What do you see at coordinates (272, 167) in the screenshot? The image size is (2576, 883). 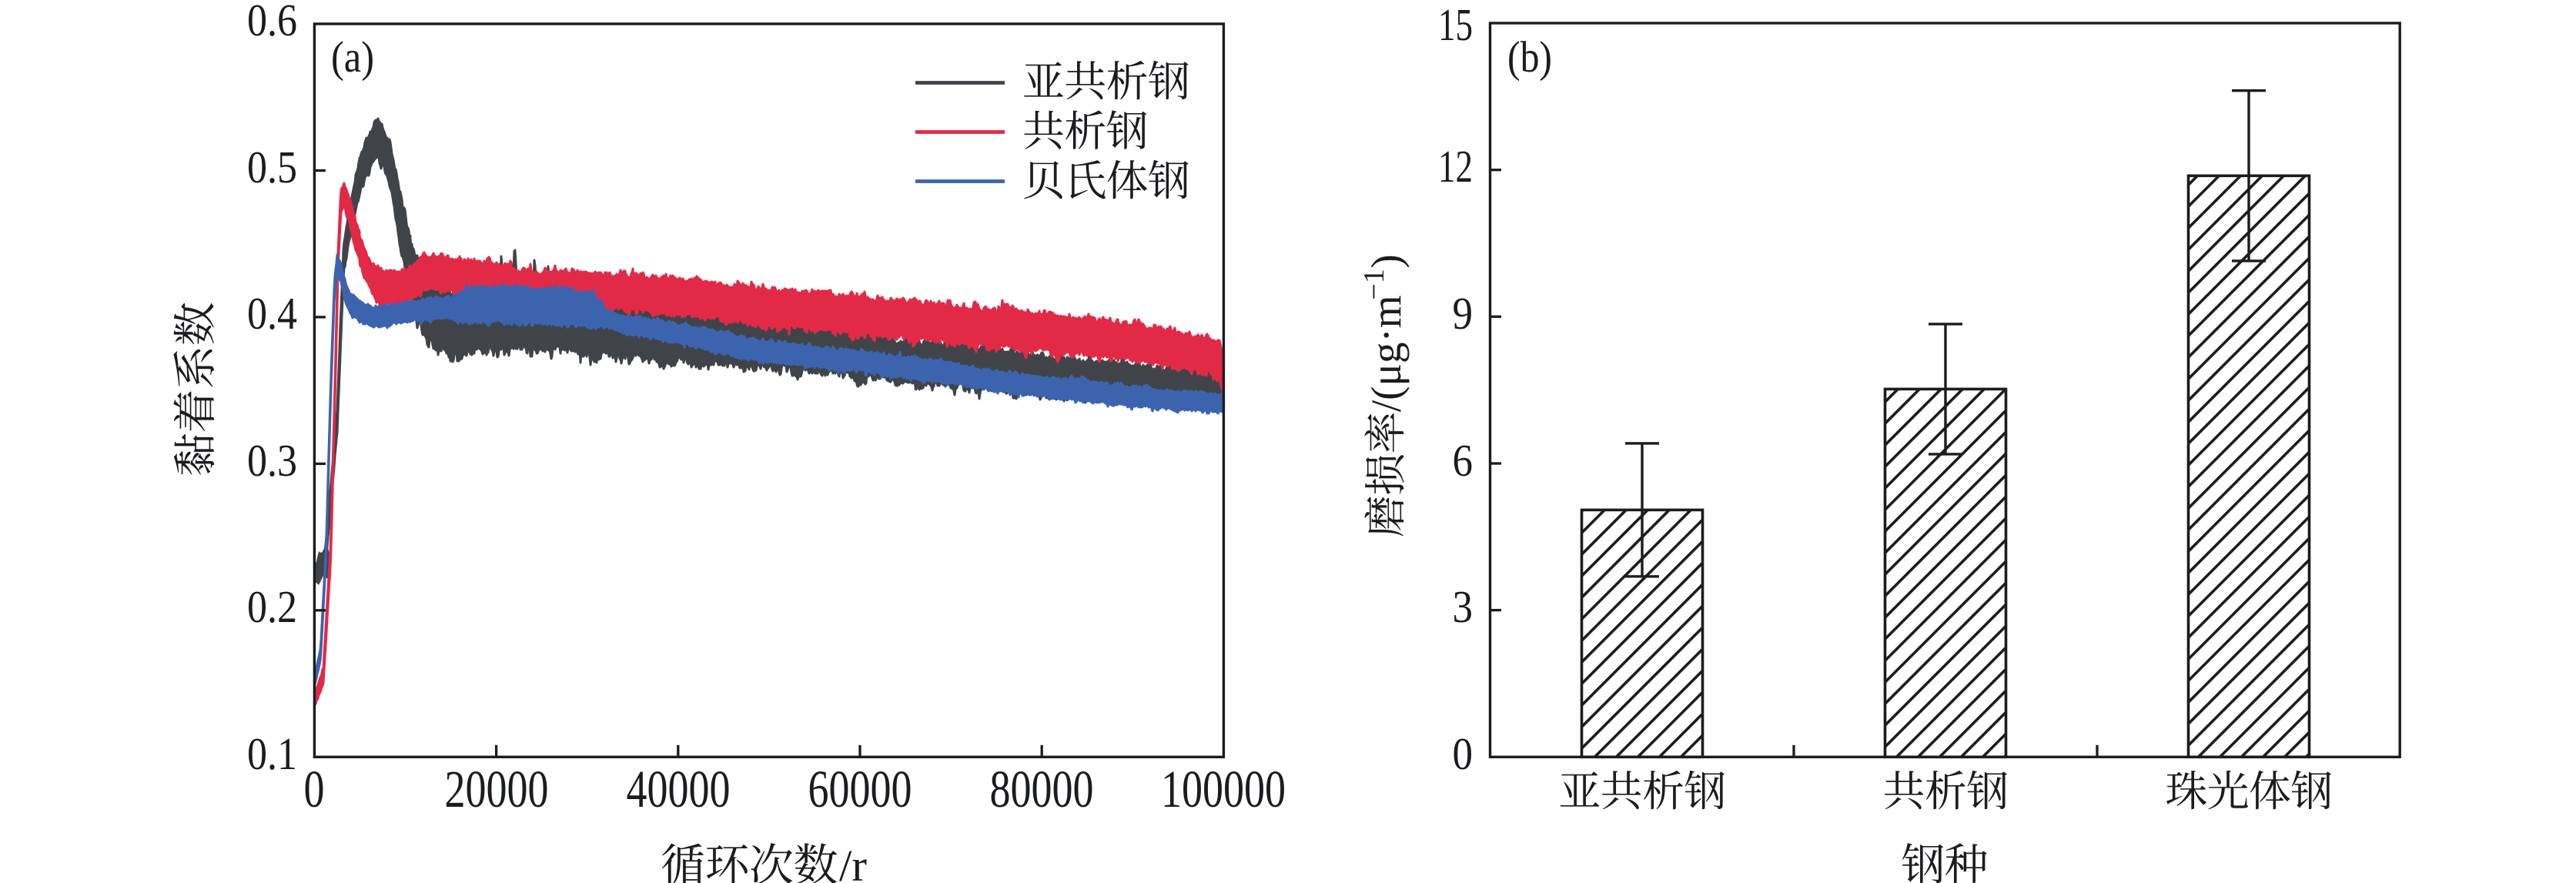 I see `svg-text: 0.5` at bounding box center [272, 167].